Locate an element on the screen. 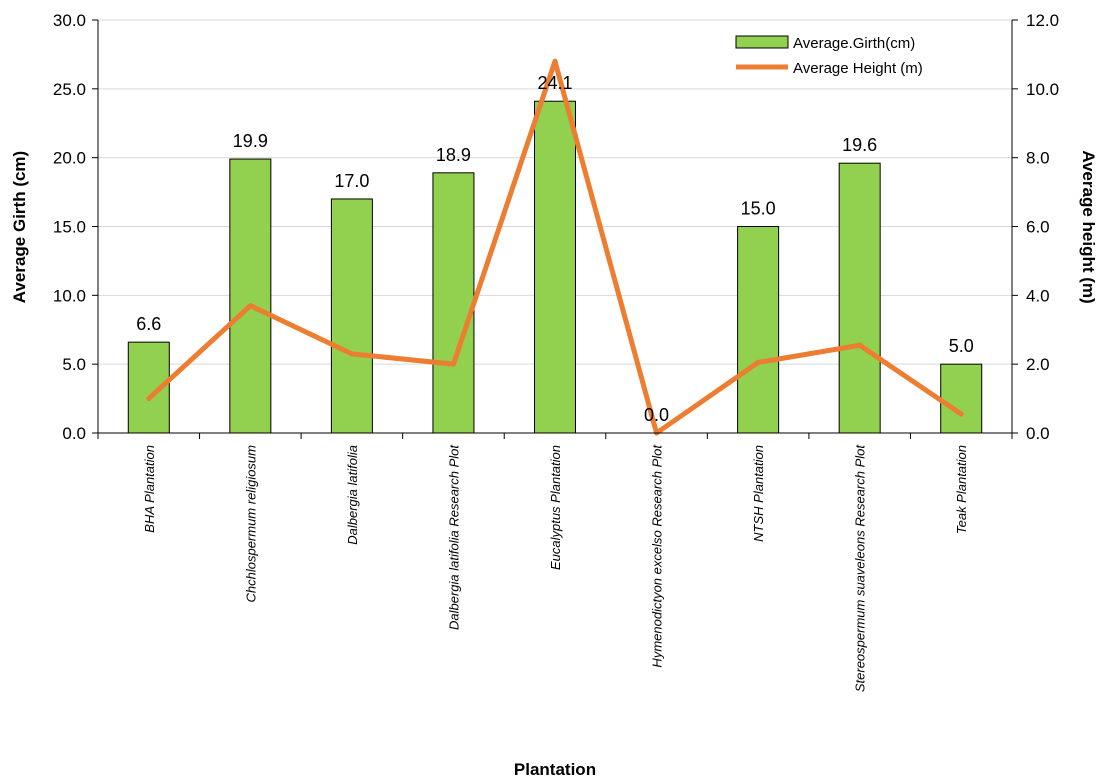 This screenshot has height=781, width=1104. y2-tick-label: 6.0 is located at coordinates (1038, 227).